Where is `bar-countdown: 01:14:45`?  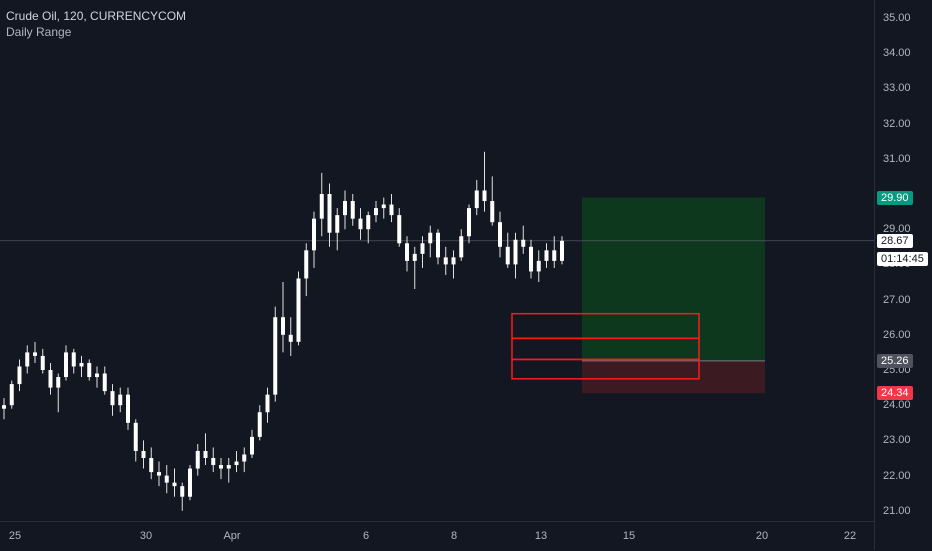 bar-countdown: 01:14:45 is located at coordinates (902, 258).